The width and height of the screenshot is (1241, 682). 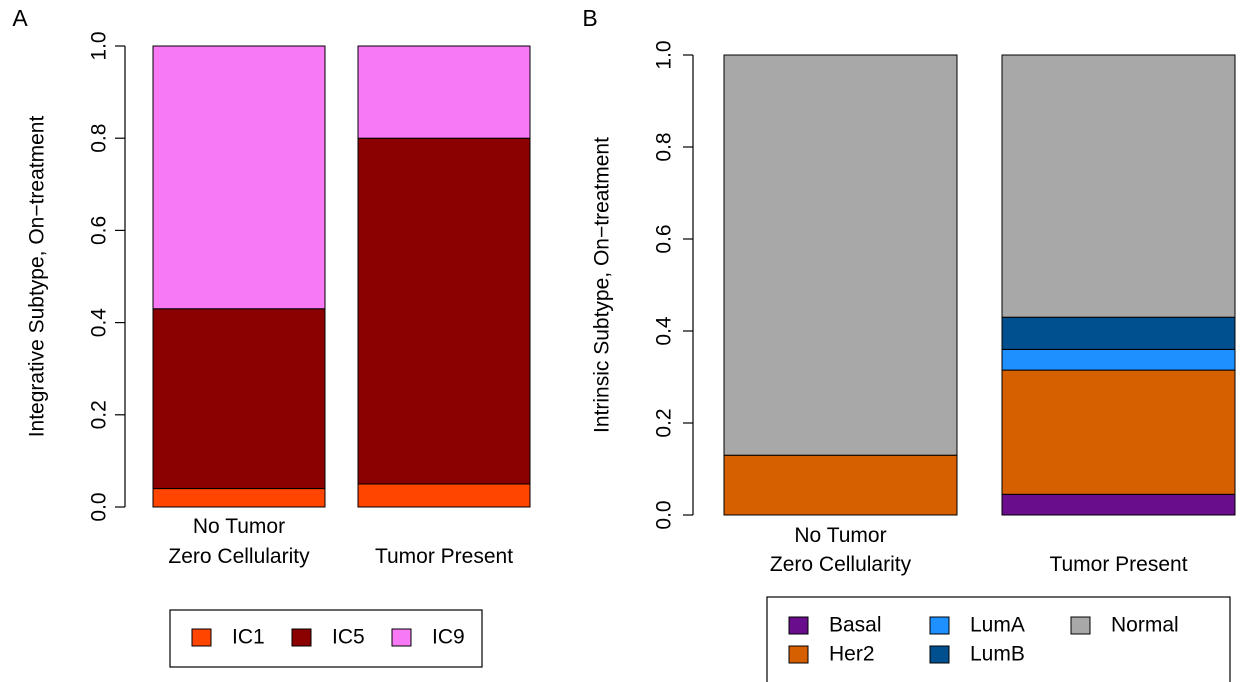 What do you see at coordinates (852, 654) in the screenshot?
I see `legend-label: Her2` at bounding box center [852, 654].